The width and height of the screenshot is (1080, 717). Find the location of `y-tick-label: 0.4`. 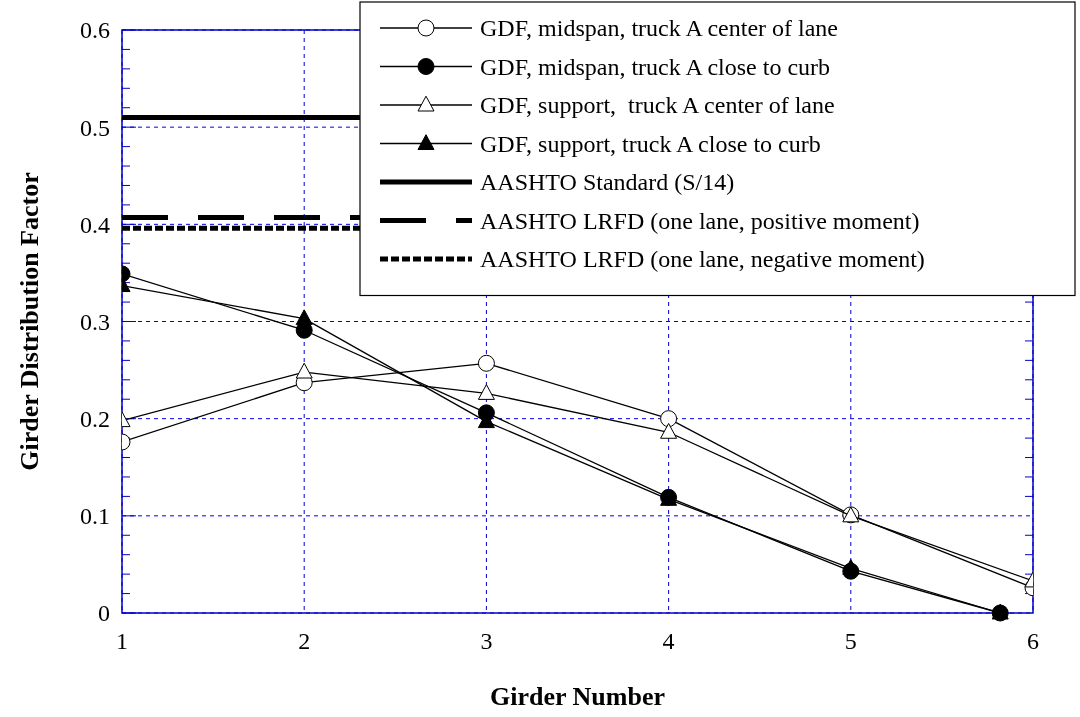

y-tick-label: 0.4 is located at coordinates (95, 224).